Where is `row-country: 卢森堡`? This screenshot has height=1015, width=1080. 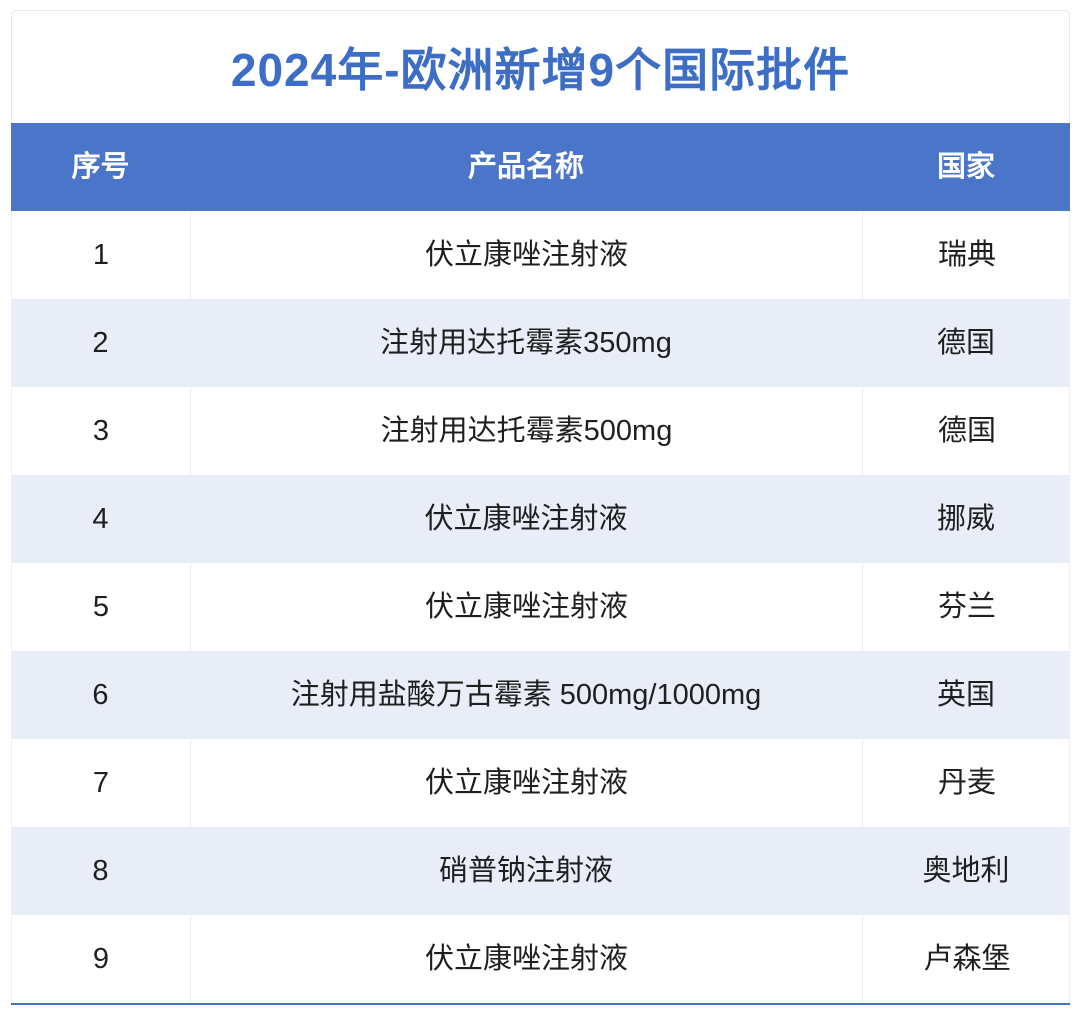 row-country: 卢森堡 is located at coordinates (967, 958).